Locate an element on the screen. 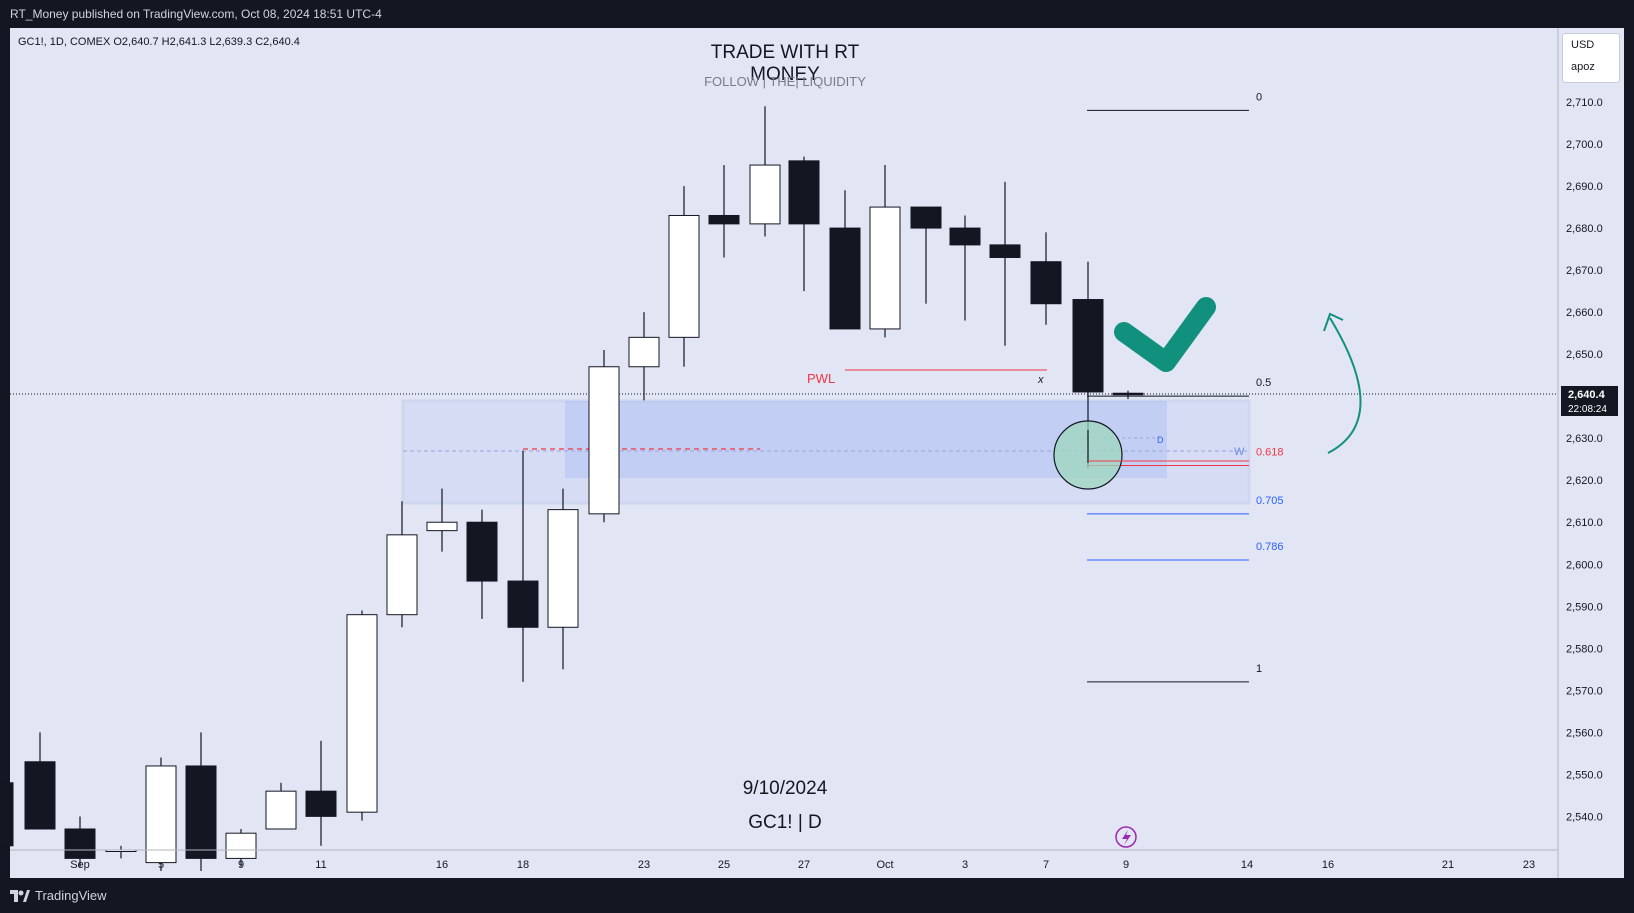 The width and height of the screenshot is (1634, 913). x-tick-label: 9 is located at coordinates (1126, 865).